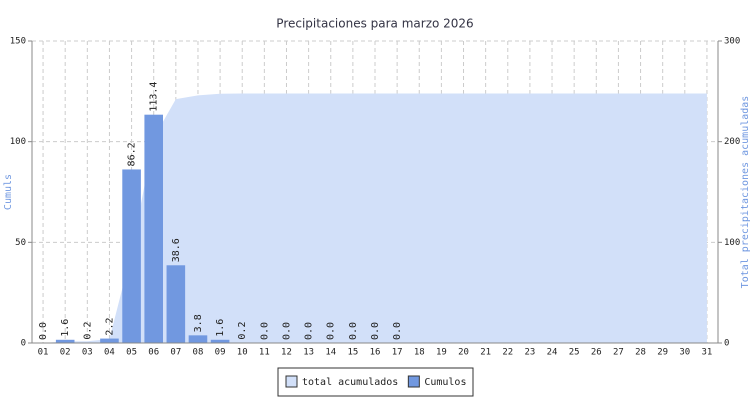 Image resolution: width=750 pixels, height=400 pixels. I want to click on x-tick-label: 28, so click(640, 353).